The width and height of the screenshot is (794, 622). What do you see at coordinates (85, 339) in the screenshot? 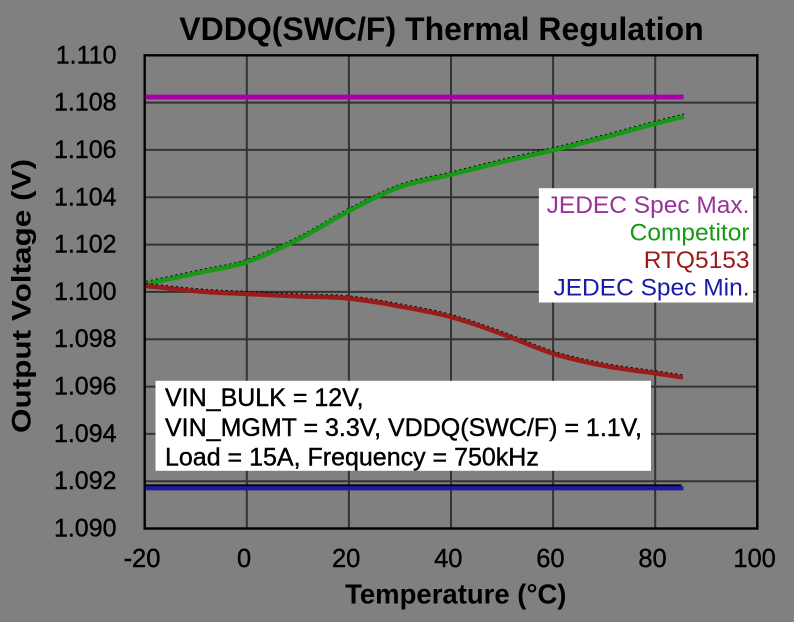
I see `svg-text: 1.098` at bounding box center [85, 339].